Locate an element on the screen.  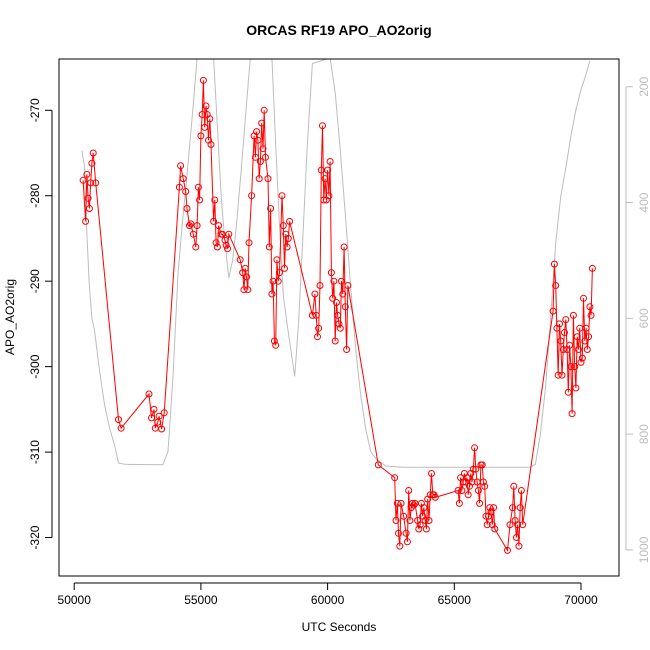
right-tick-label: 400 is located at coordinates (643, 202).